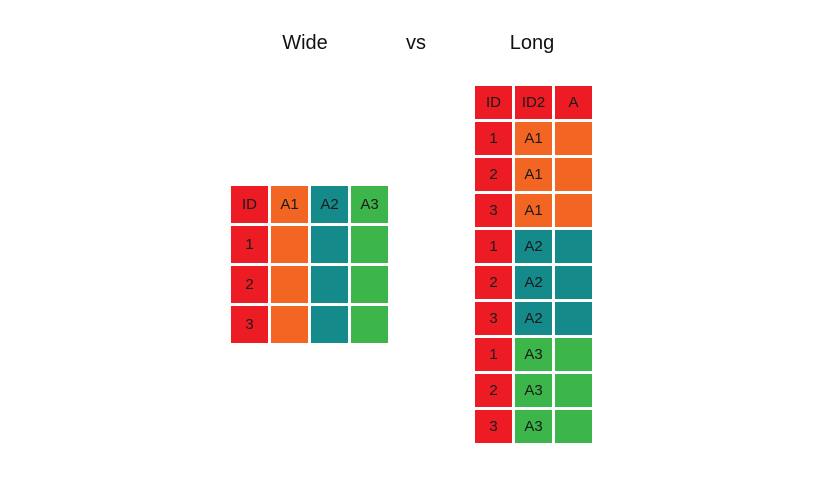  What do you see at coordinates (249, 324) in the screenshot?
I see `wide-table-cell: 3` at bounding box center [249, 324].